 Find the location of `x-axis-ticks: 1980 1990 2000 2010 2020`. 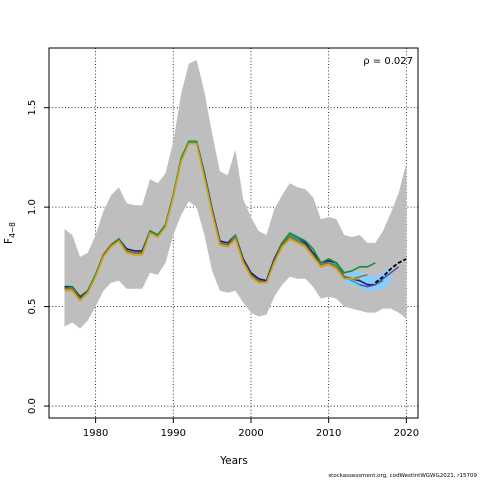

x-axis-ticks: 1980 1990 2000 2010 2020 is located at coordinates (251, 428).